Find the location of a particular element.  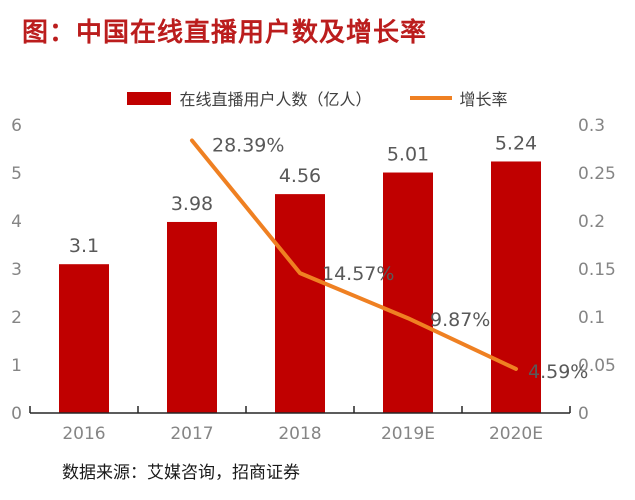

bar-value-label-2018: 4.56 is located at coordinates (300, 176).